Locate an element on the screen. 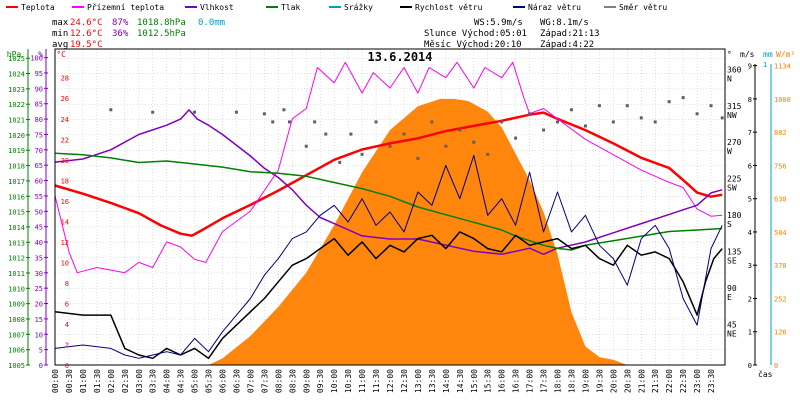  x-tick-label: 15:00 is located at coordinates (474, 381).